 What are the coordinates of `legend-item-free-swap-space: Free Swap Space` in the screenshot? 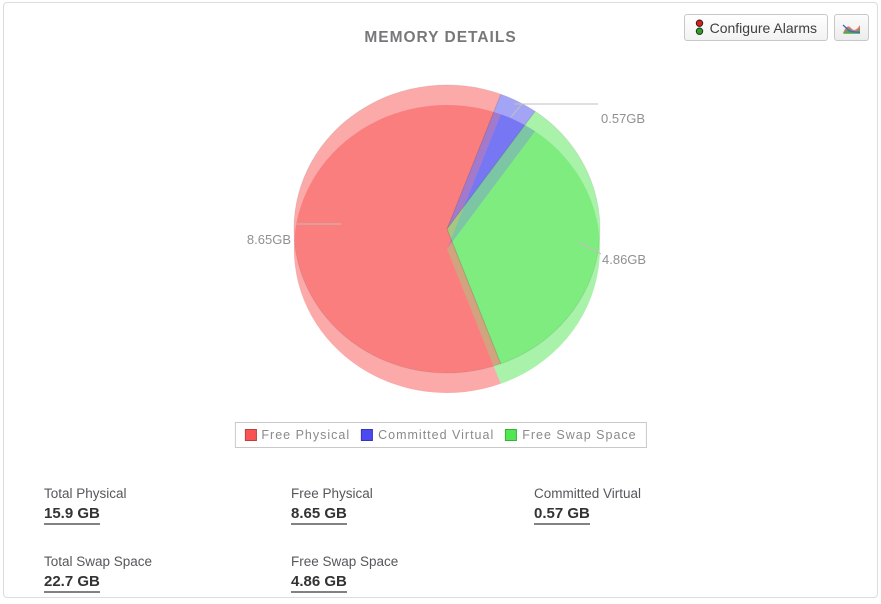 It's located at (570, 435).